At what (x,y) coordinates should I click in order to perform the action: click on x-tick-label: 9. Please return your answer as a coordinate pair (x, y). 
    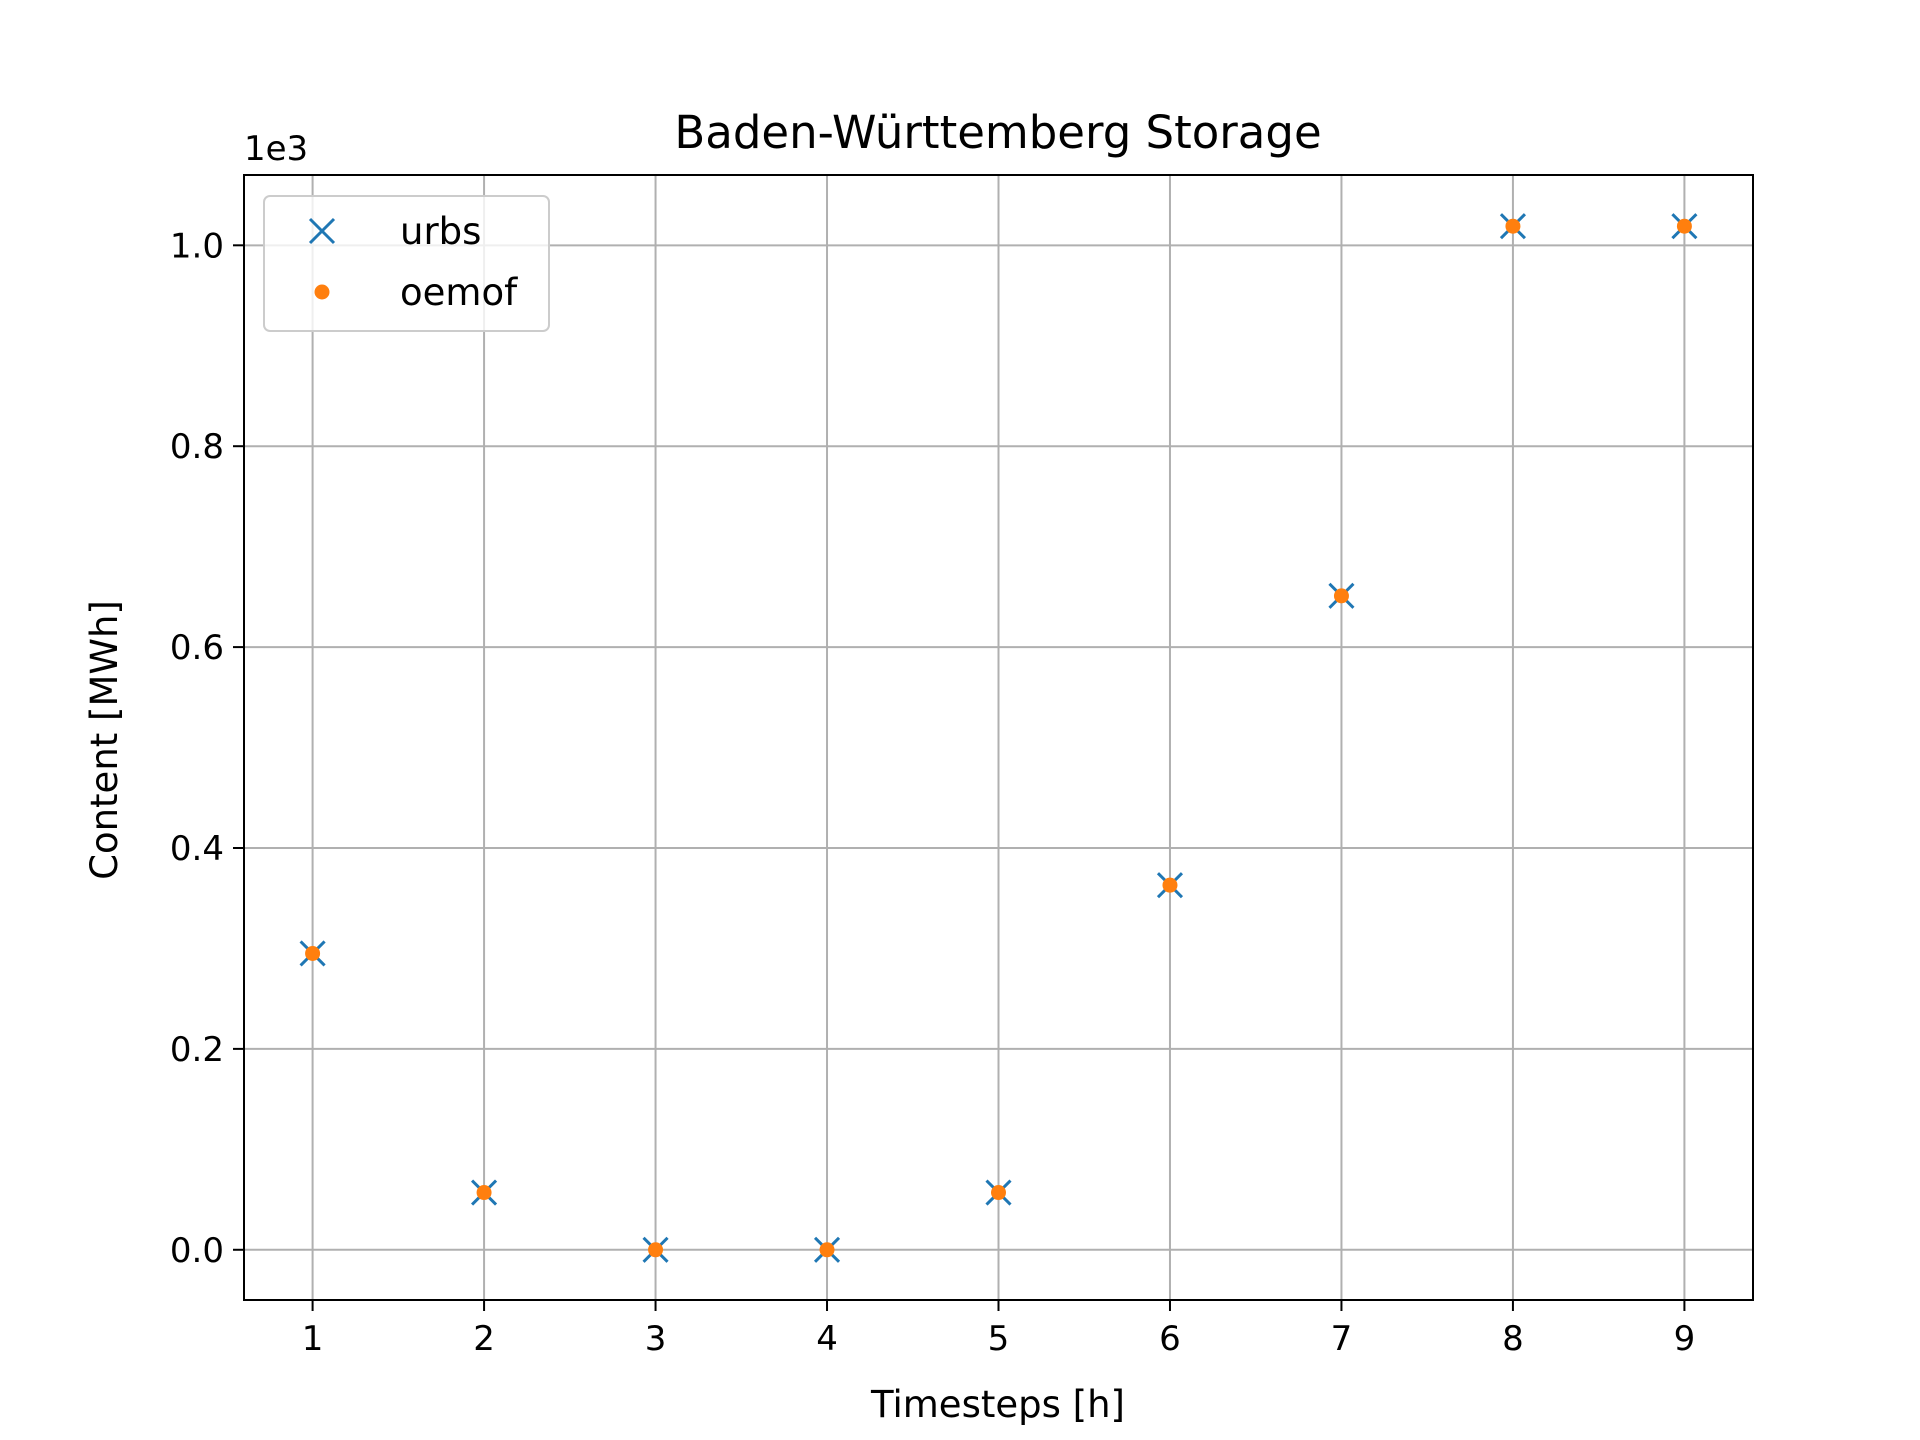
    Looking at the image, I should click on (1685, 1339).